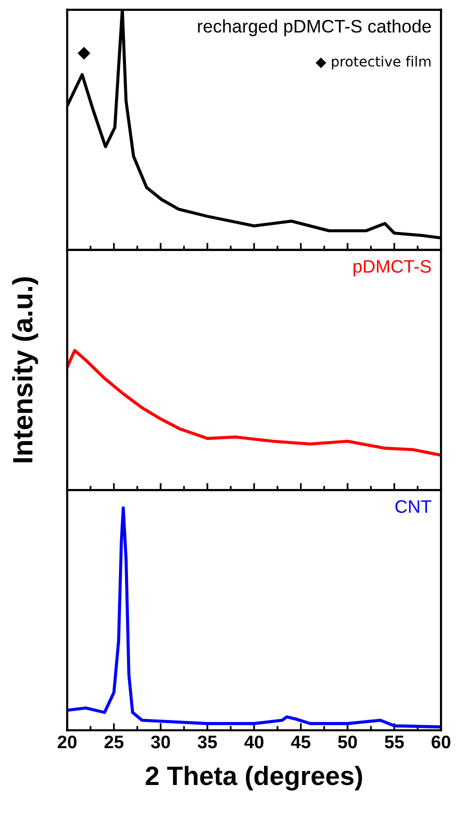 The width and height of the screenshot is (457, 815). I want to click on x-tick-label: 20, so click(67, 742).